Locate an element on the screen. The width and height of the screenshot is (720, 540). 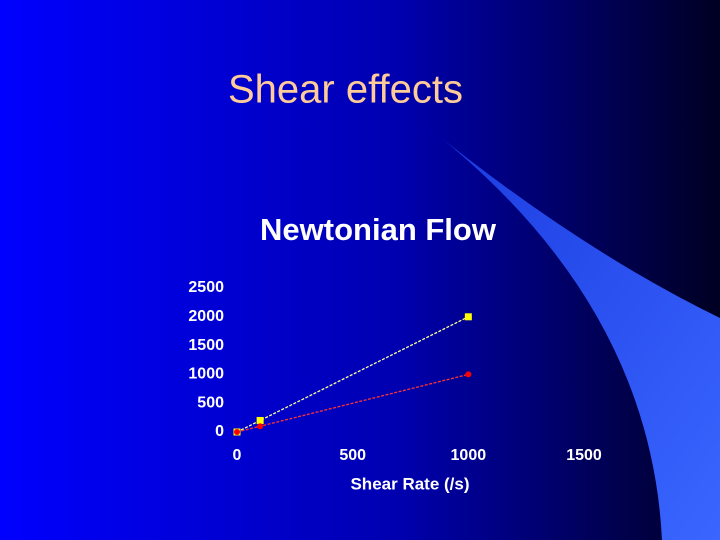
y-tick-label: 500 is located at coordinates (210, 402).